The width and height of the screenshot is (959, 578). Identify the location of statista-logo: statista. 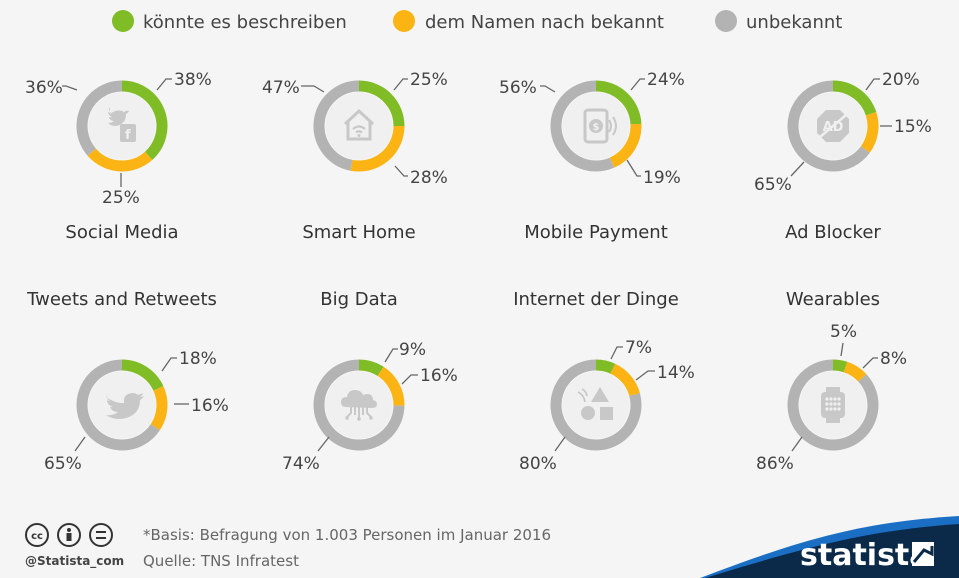
(865, 555).